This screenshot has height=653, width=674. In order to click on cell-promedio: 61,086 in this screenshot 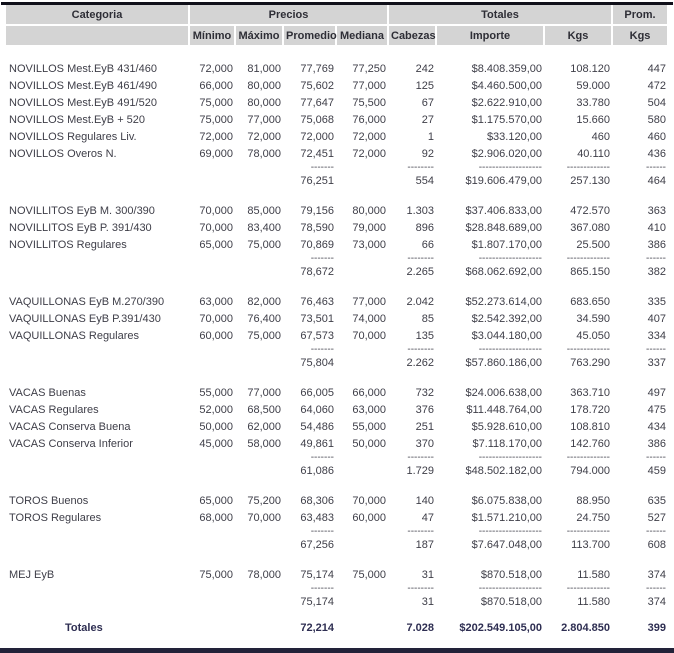, I will do `click(317, 470)`.